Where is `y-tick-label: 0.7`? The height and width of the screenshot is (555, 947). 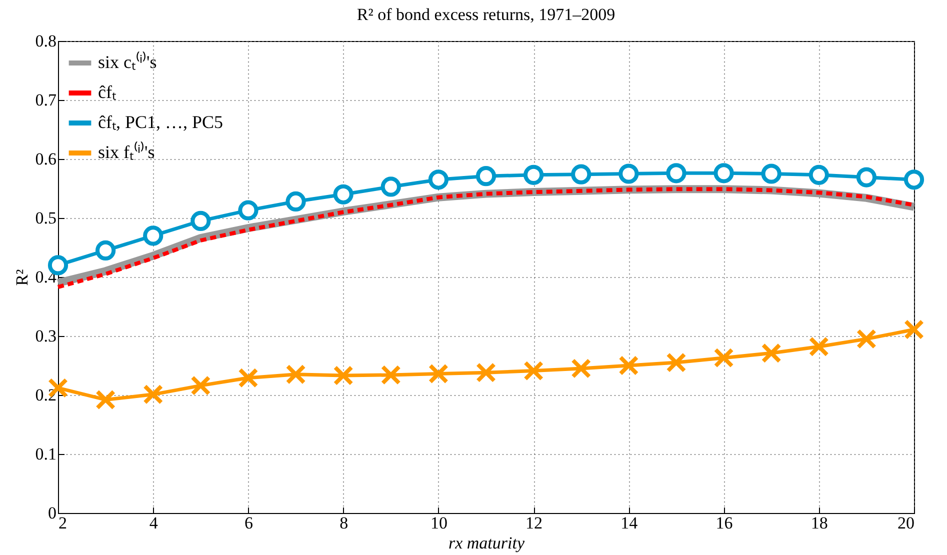 y-tick-label: 0.7 is located at coordinates (46, 100).